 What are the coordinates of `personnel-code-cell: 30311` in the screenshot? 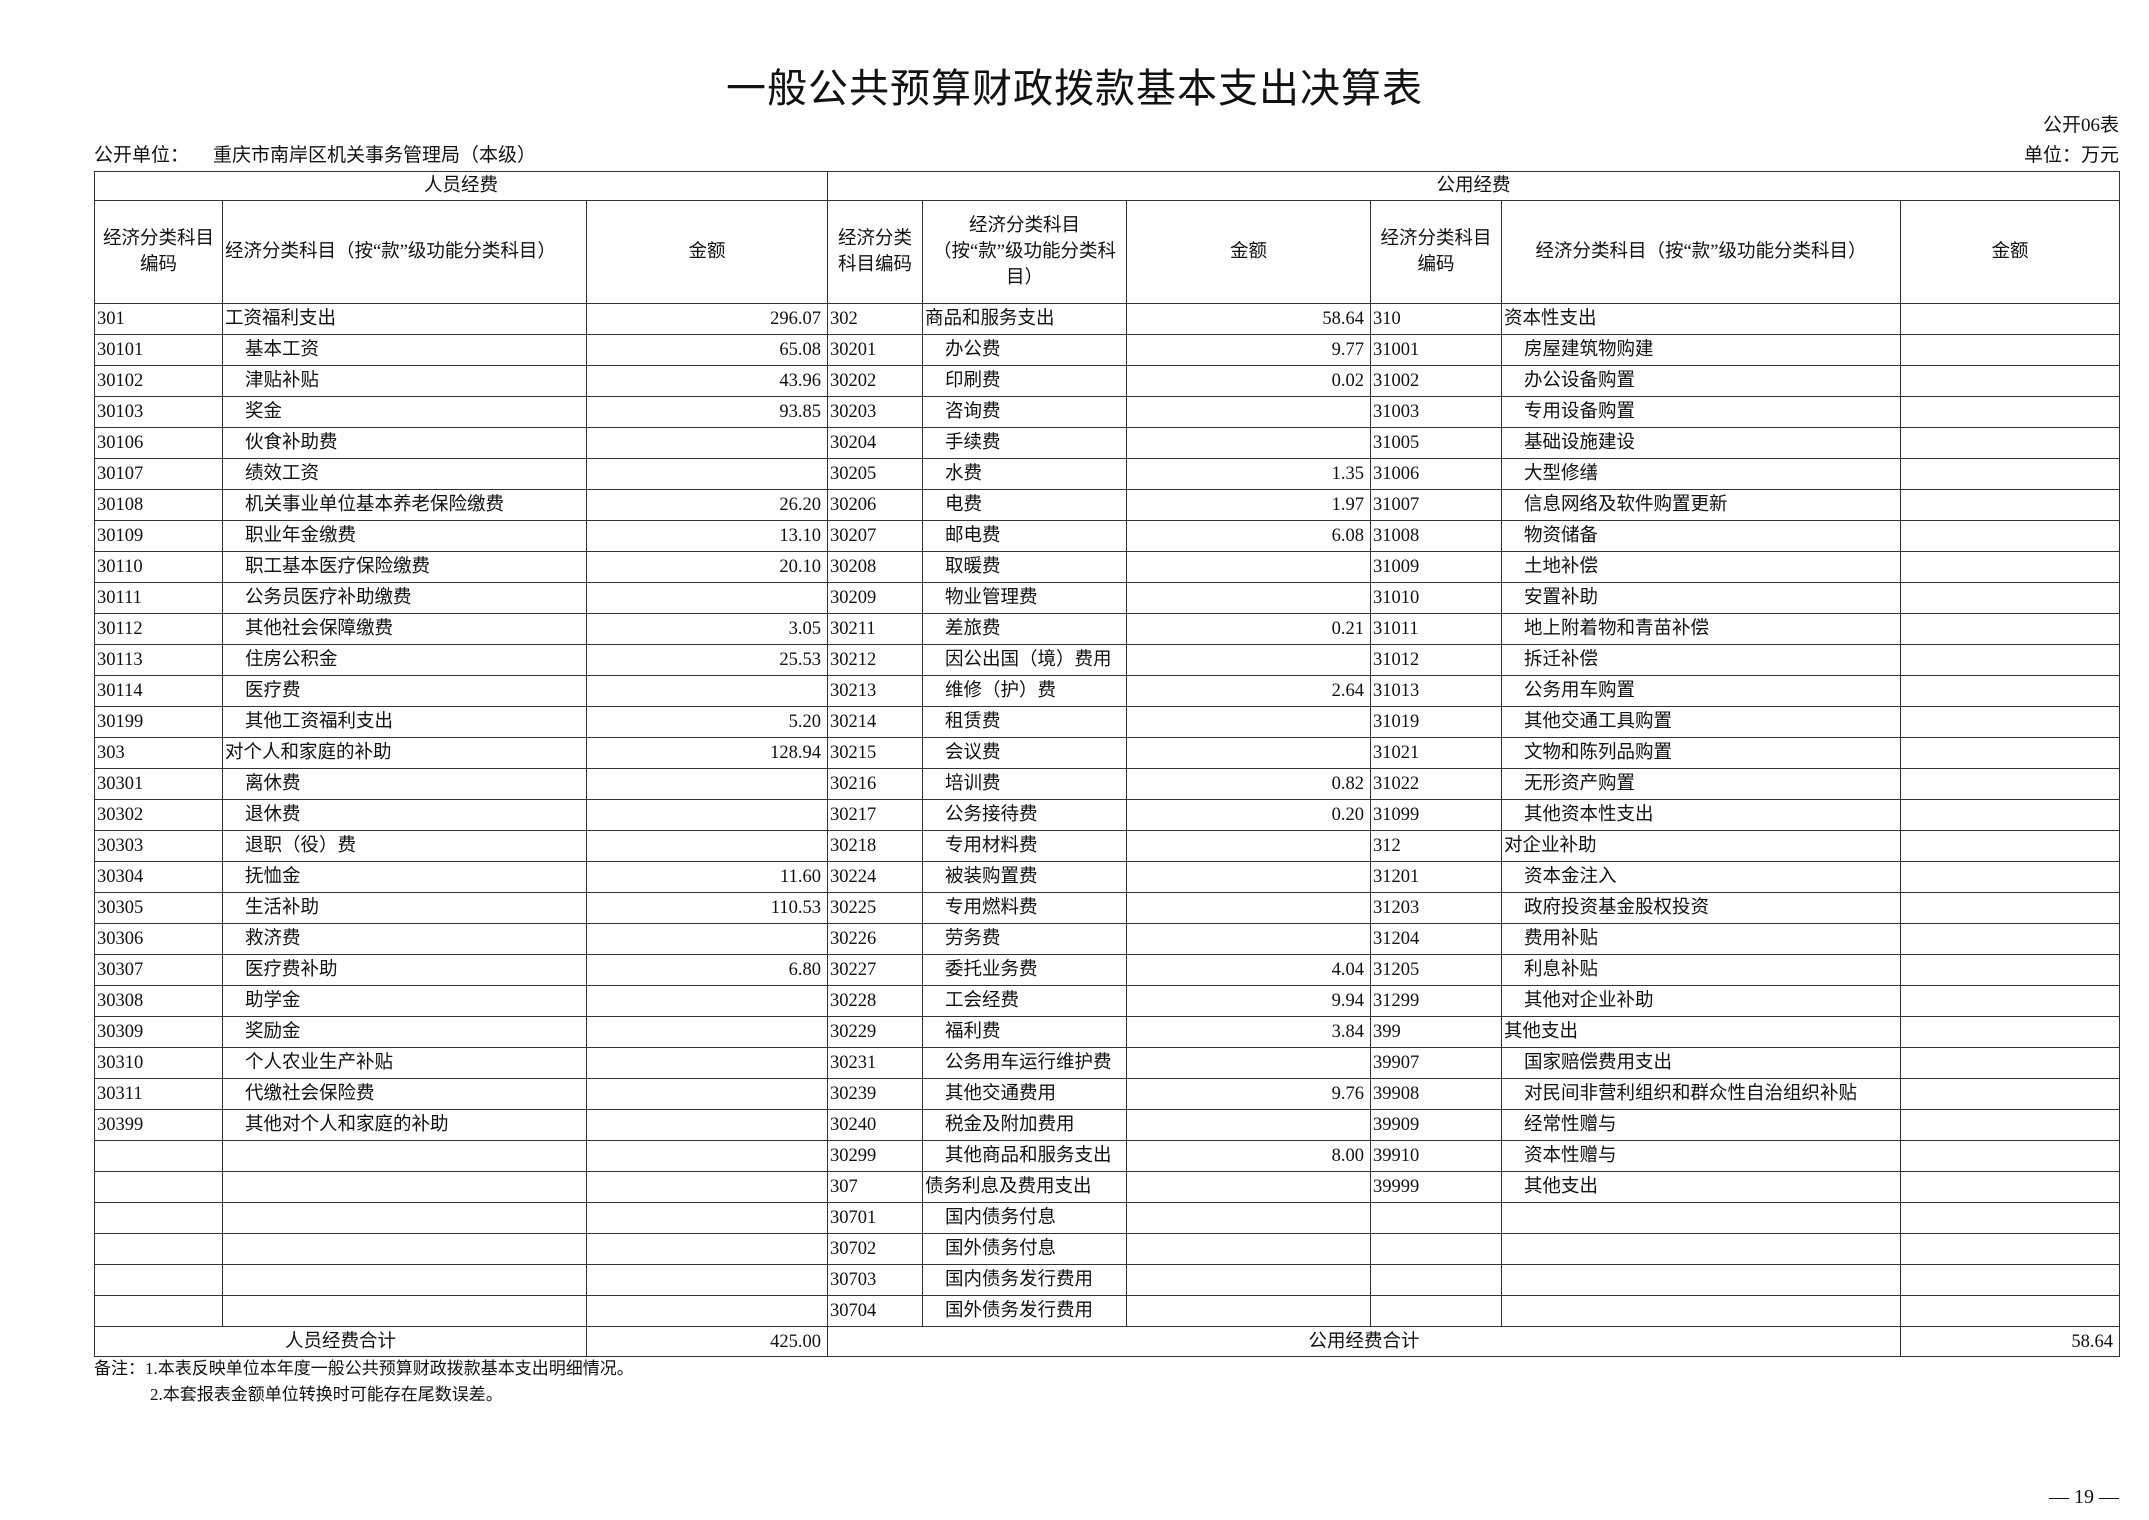 It's located at (158, 1094).